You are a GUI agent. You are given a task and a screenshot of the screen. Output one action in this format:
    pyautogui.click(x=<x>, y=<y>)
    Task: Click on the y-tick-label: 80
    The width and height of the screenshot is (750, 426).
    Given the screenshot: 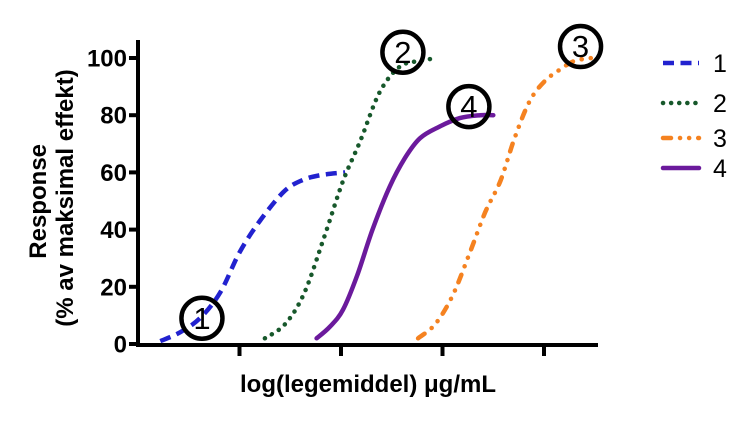 What is the action you would take?
    pyautogui.click(x=113, y=116)
    